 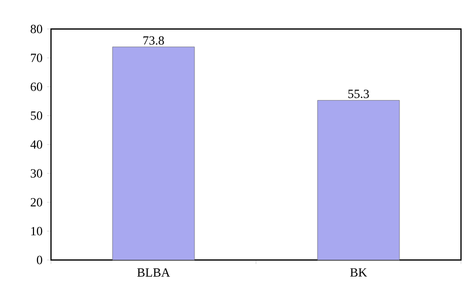 What do you see at coordinates (36, 86) in the screenshot?
I see `y-tick-label: 60` at bounding box center [36, 86].